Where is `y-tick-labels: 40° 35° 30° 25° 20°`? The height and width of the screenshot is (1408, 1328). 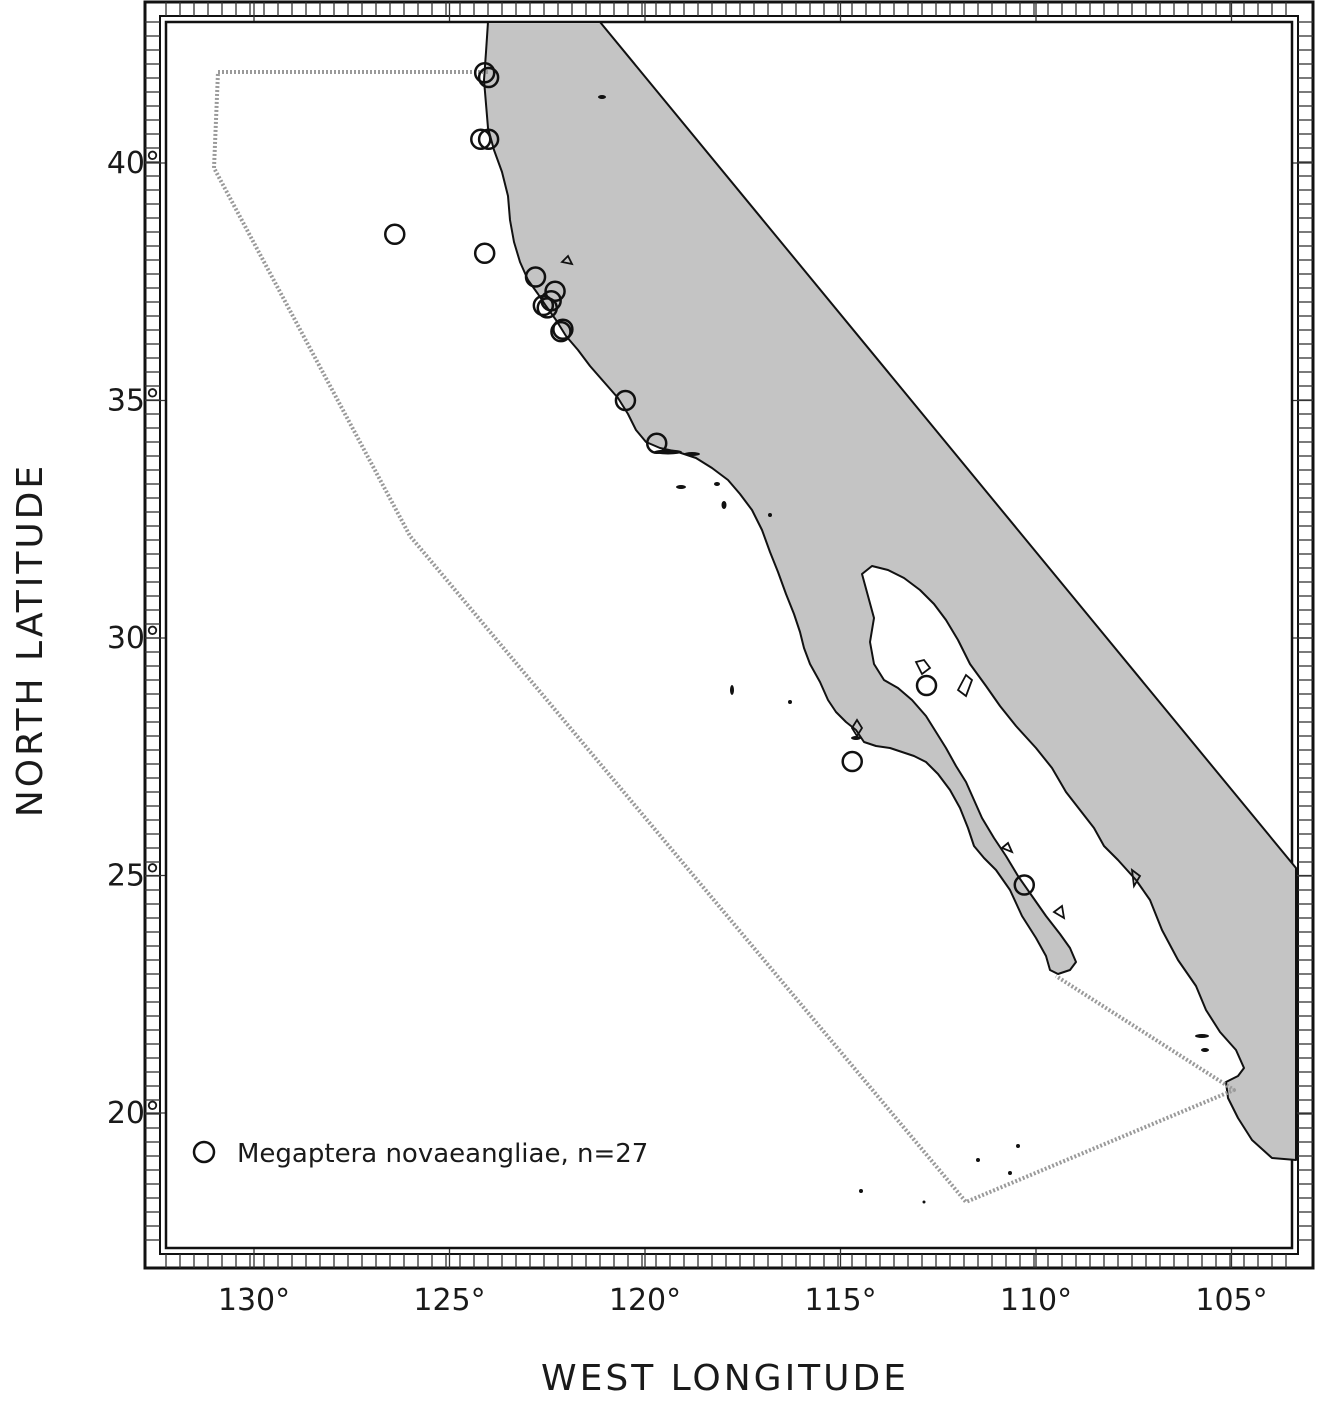 y-tick-labels: 40° 35° 30° 25° 20° is located at coordinates (133, 638).